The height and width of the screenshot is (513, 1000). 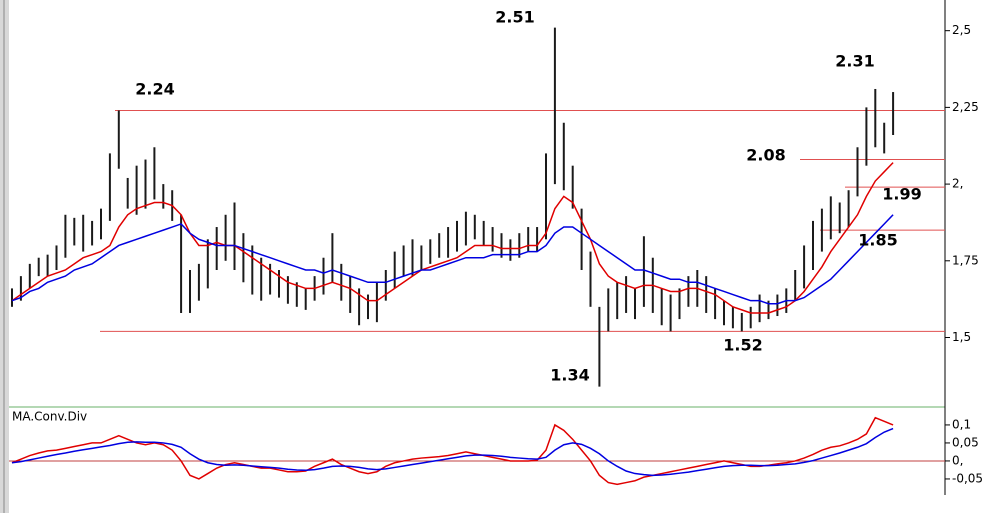 I want to click on line-series, so click(x=452, y=452).